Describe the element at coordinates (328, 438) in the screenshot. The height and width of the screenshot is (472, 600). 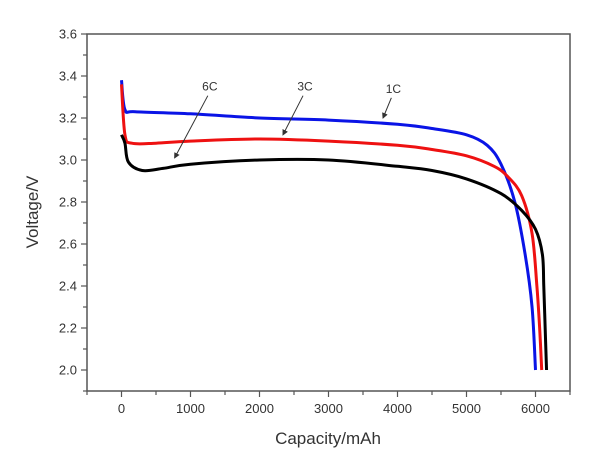
I see `x-axis-label: Capacity/mAh` at that location.